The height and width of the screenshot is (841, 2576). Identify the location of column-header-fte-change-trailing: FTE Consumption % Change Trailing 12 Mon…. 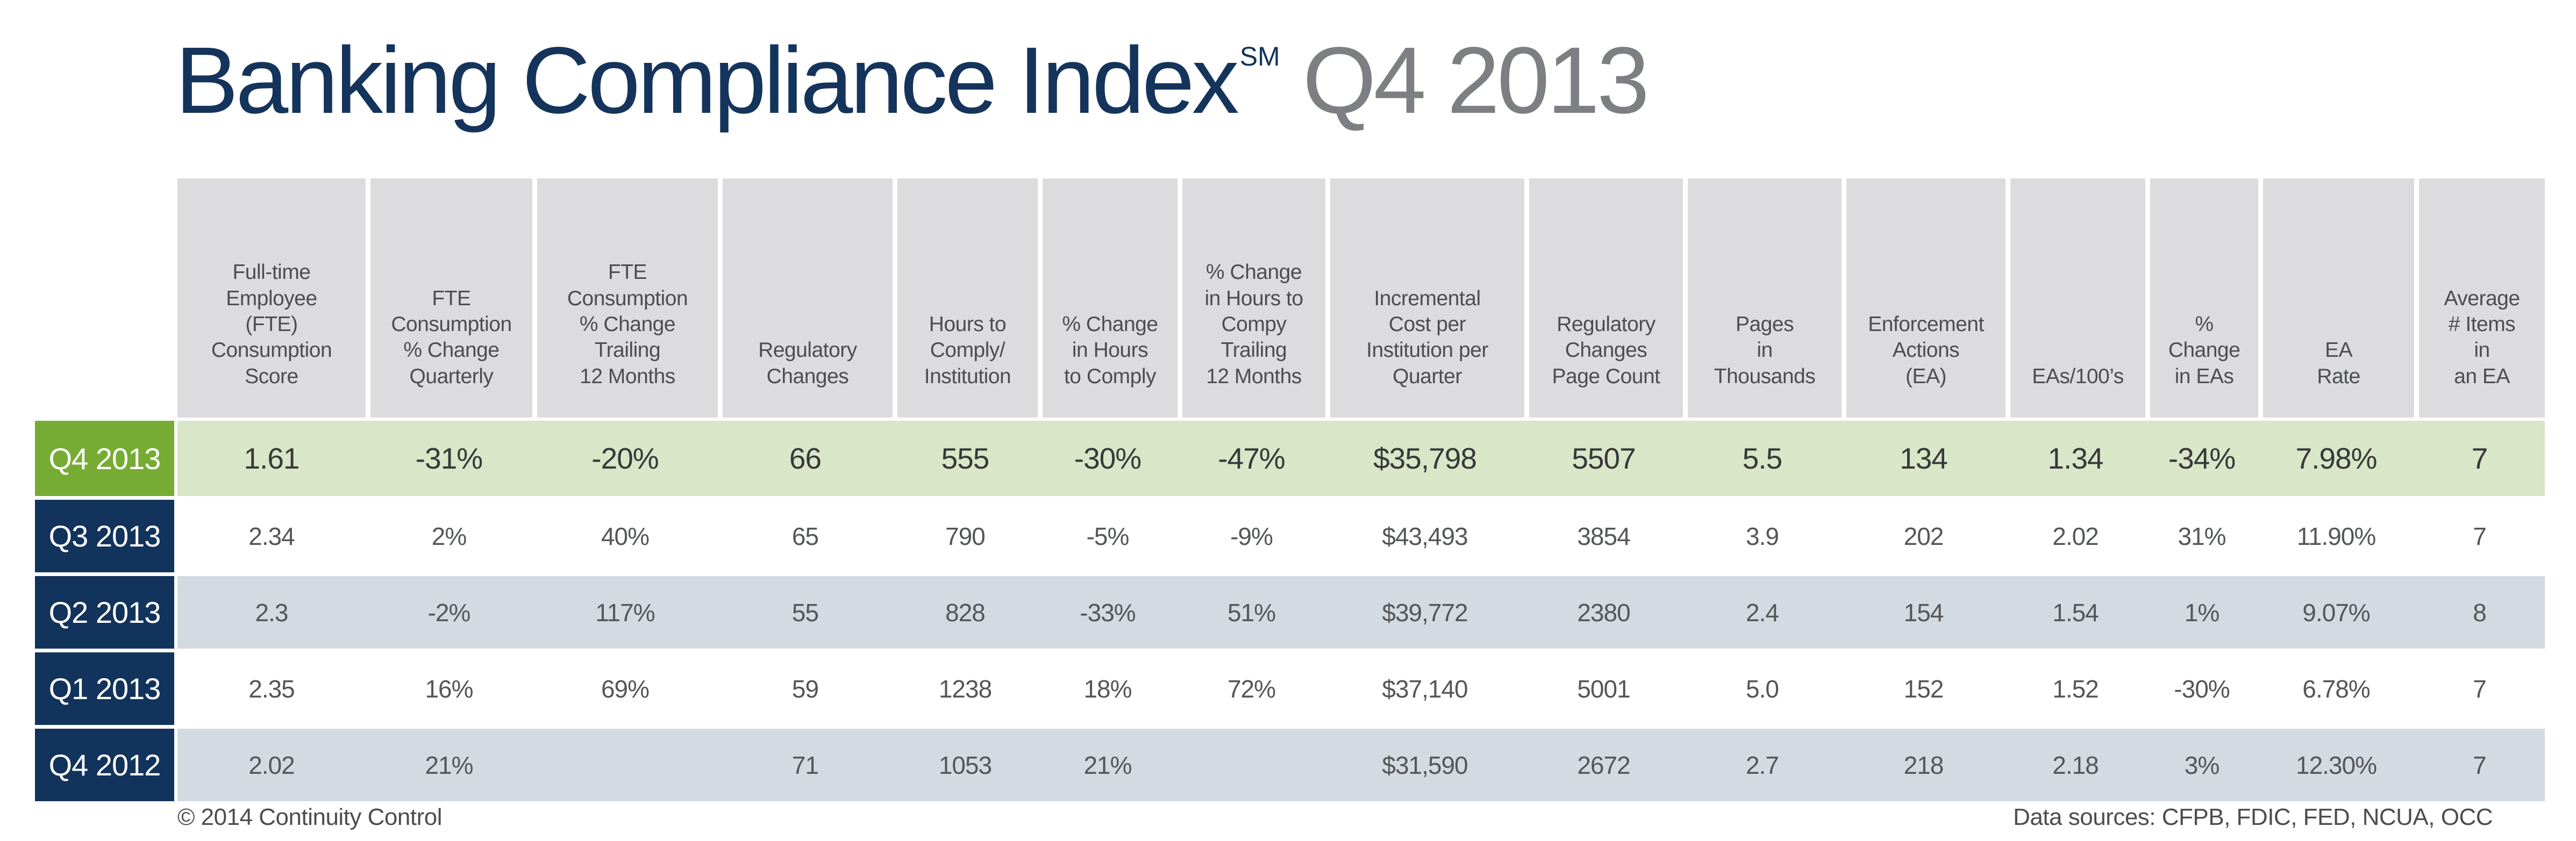
(625, 298).